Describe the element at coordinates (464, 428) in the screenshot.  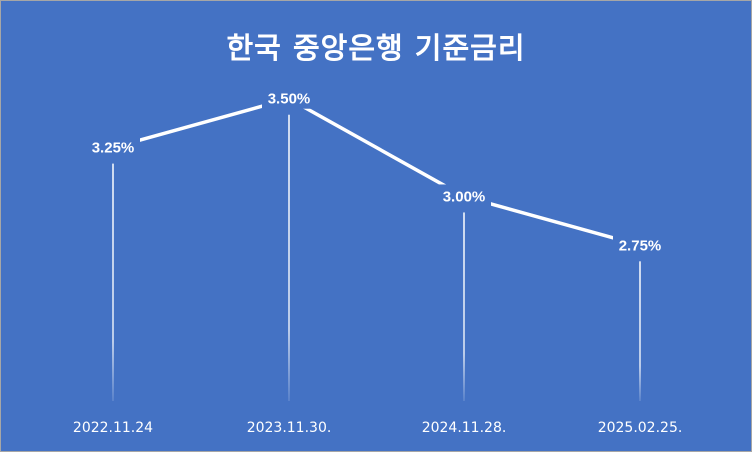
I see `x-tick-label-3: 2024.11.28.` at that location.